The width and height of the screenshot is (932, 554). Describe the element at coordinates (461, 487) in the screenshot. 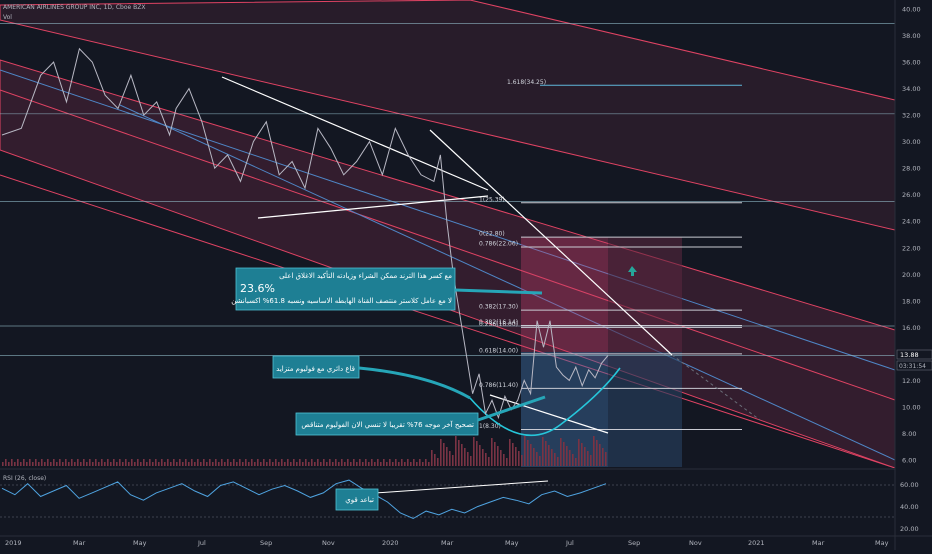

I see `rsi-divergence-line` at that location.